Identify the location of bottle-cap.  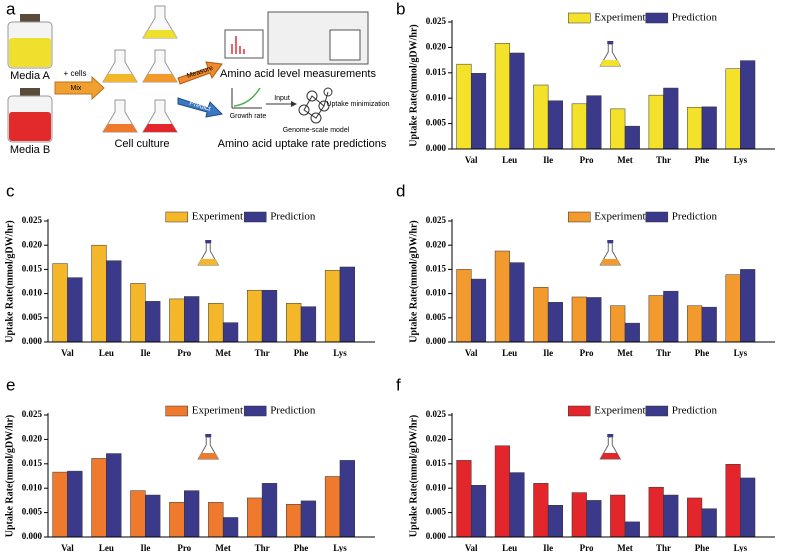
(30, 92).